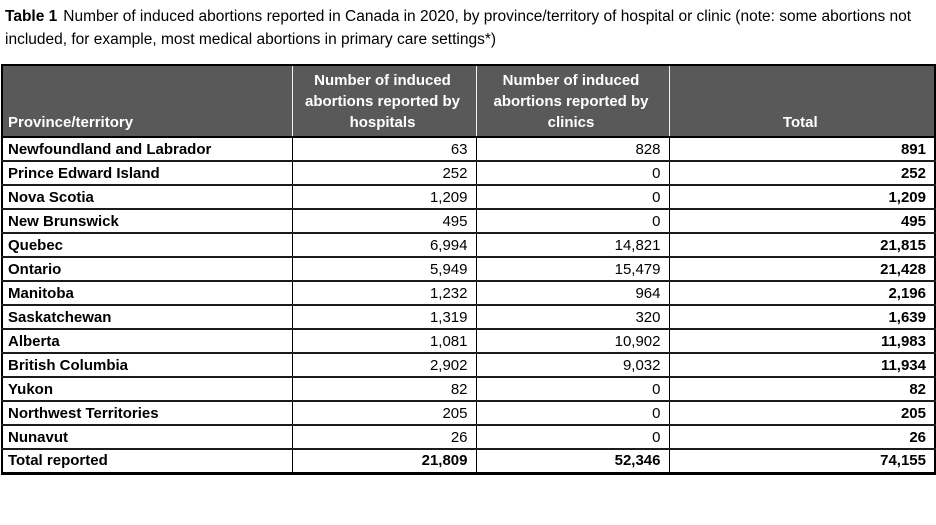 The width and height of the screenshot is (936, 525). I want to click on cell-hospitals: 205, so click(384, 413).